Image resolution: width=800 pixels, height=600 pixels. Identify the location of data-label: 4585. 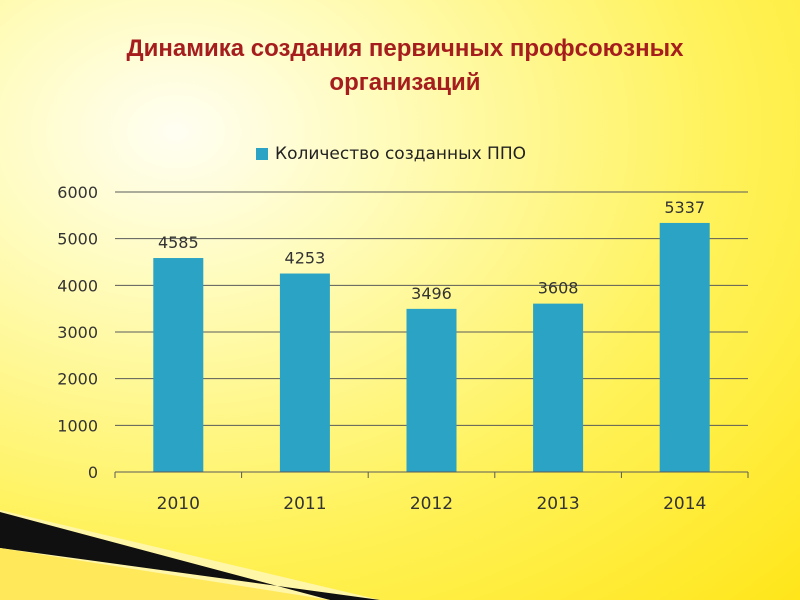
(178, 242).